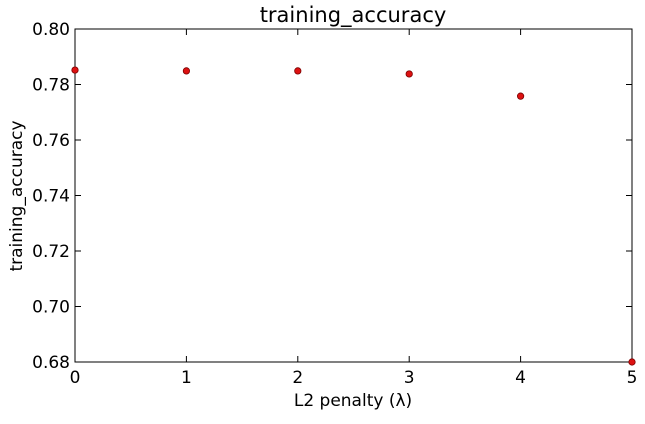  Describe the element at coordinates (353, 15) in the screenshot. I see `chart-title: training_accuracy` at that location.